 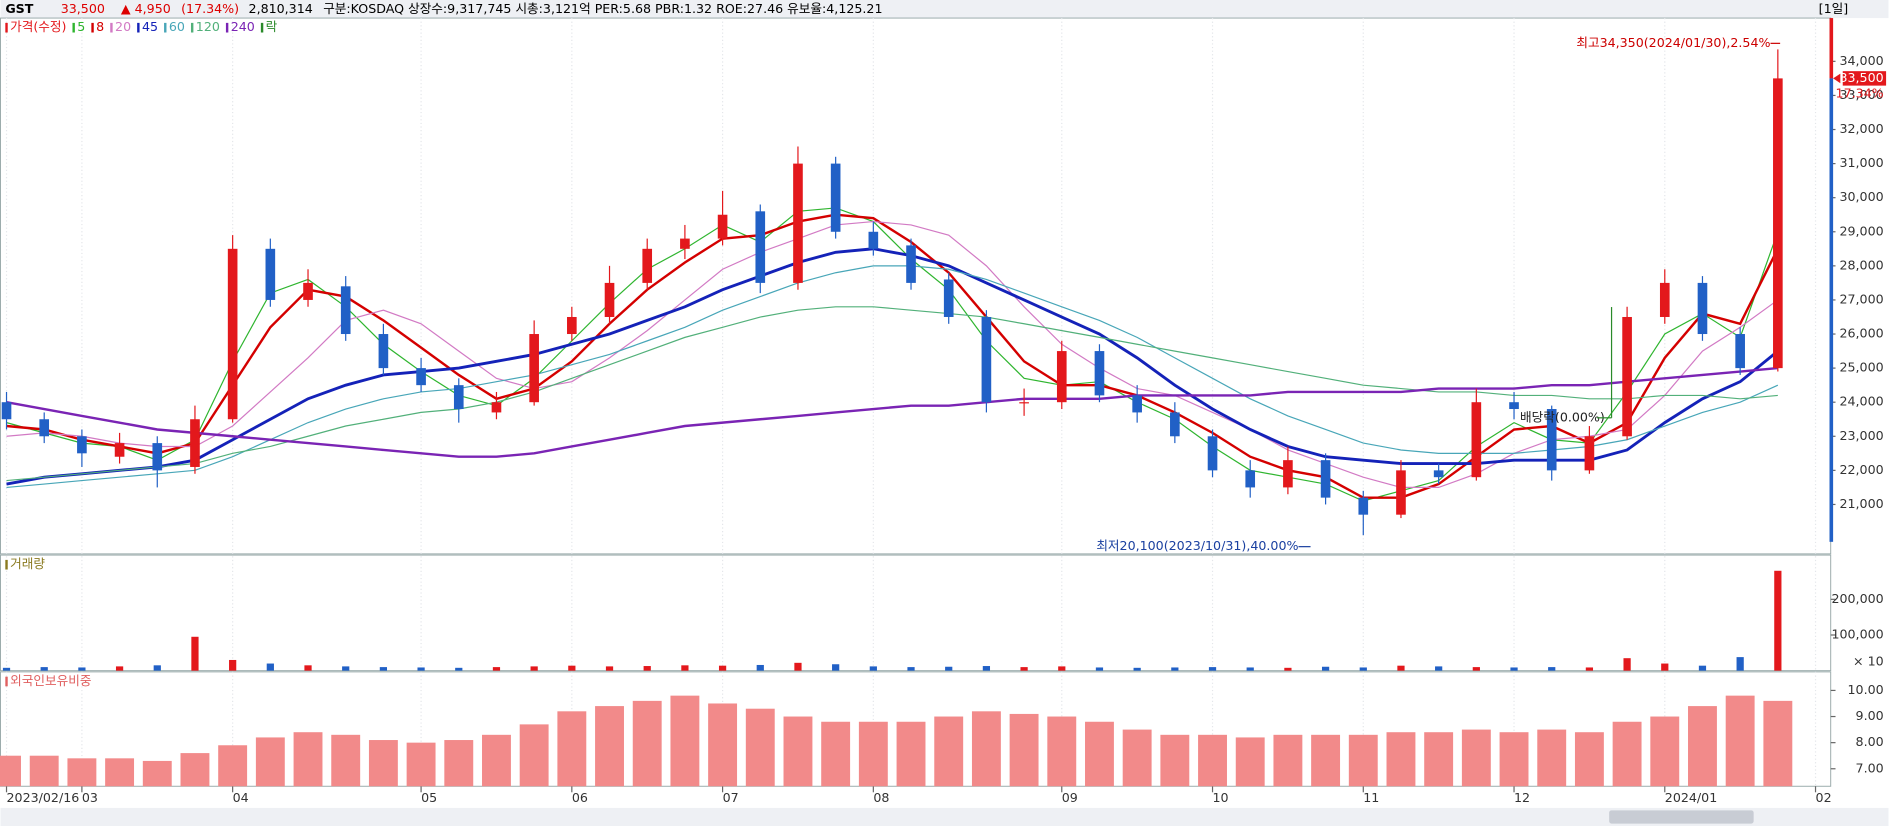 I want to click on price-range-bar, so click(x=1831, y=310).